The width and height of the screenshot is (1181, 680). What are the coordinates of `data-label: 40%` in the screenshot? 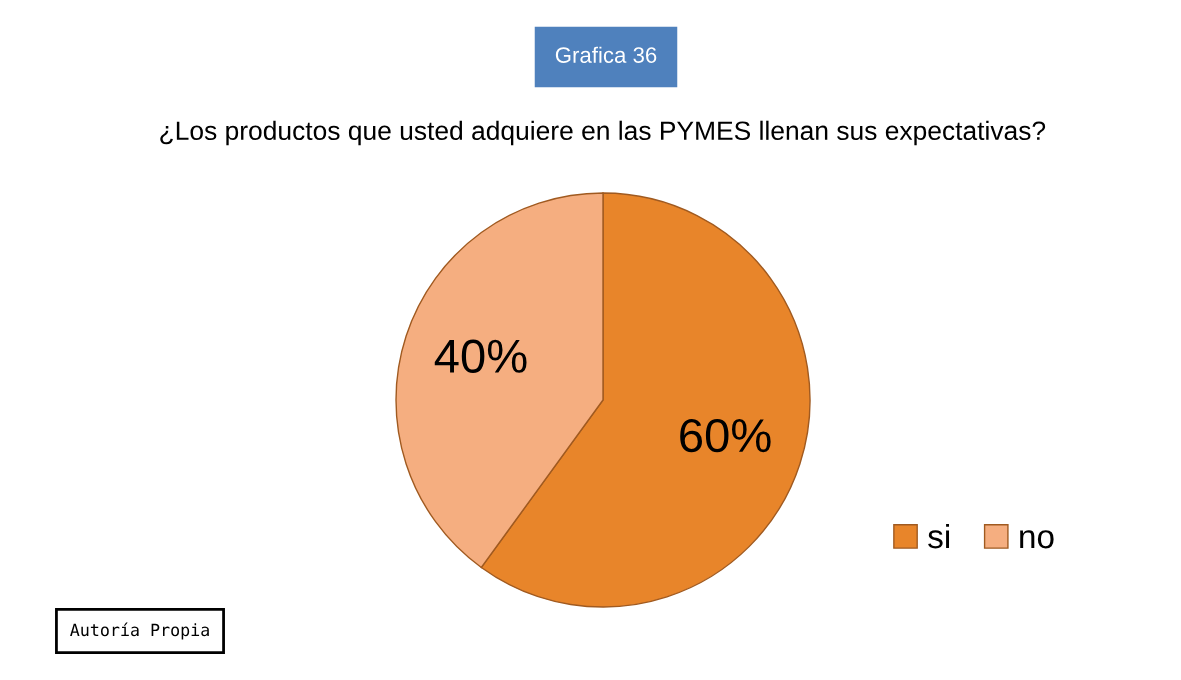 It's located at (480, 356).